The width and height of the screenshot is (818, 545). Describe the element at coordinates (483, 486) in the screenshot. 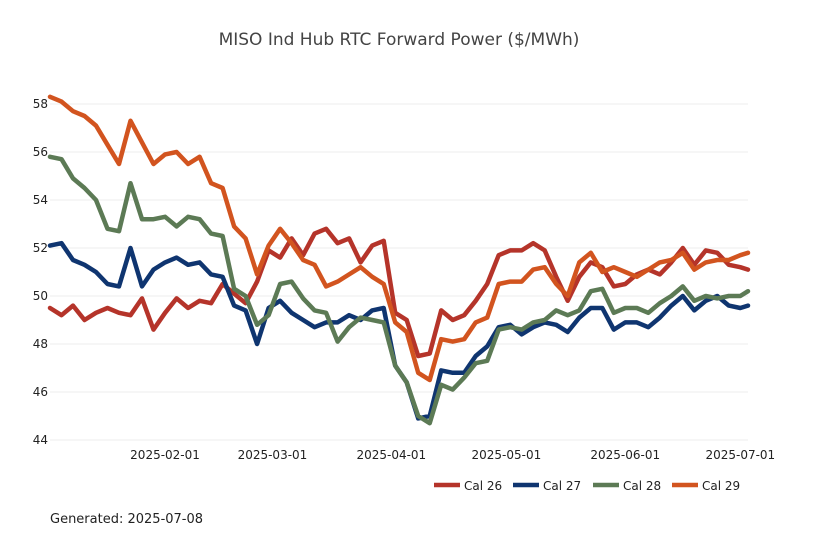

I see `legend-label: Cal 26` at that location.